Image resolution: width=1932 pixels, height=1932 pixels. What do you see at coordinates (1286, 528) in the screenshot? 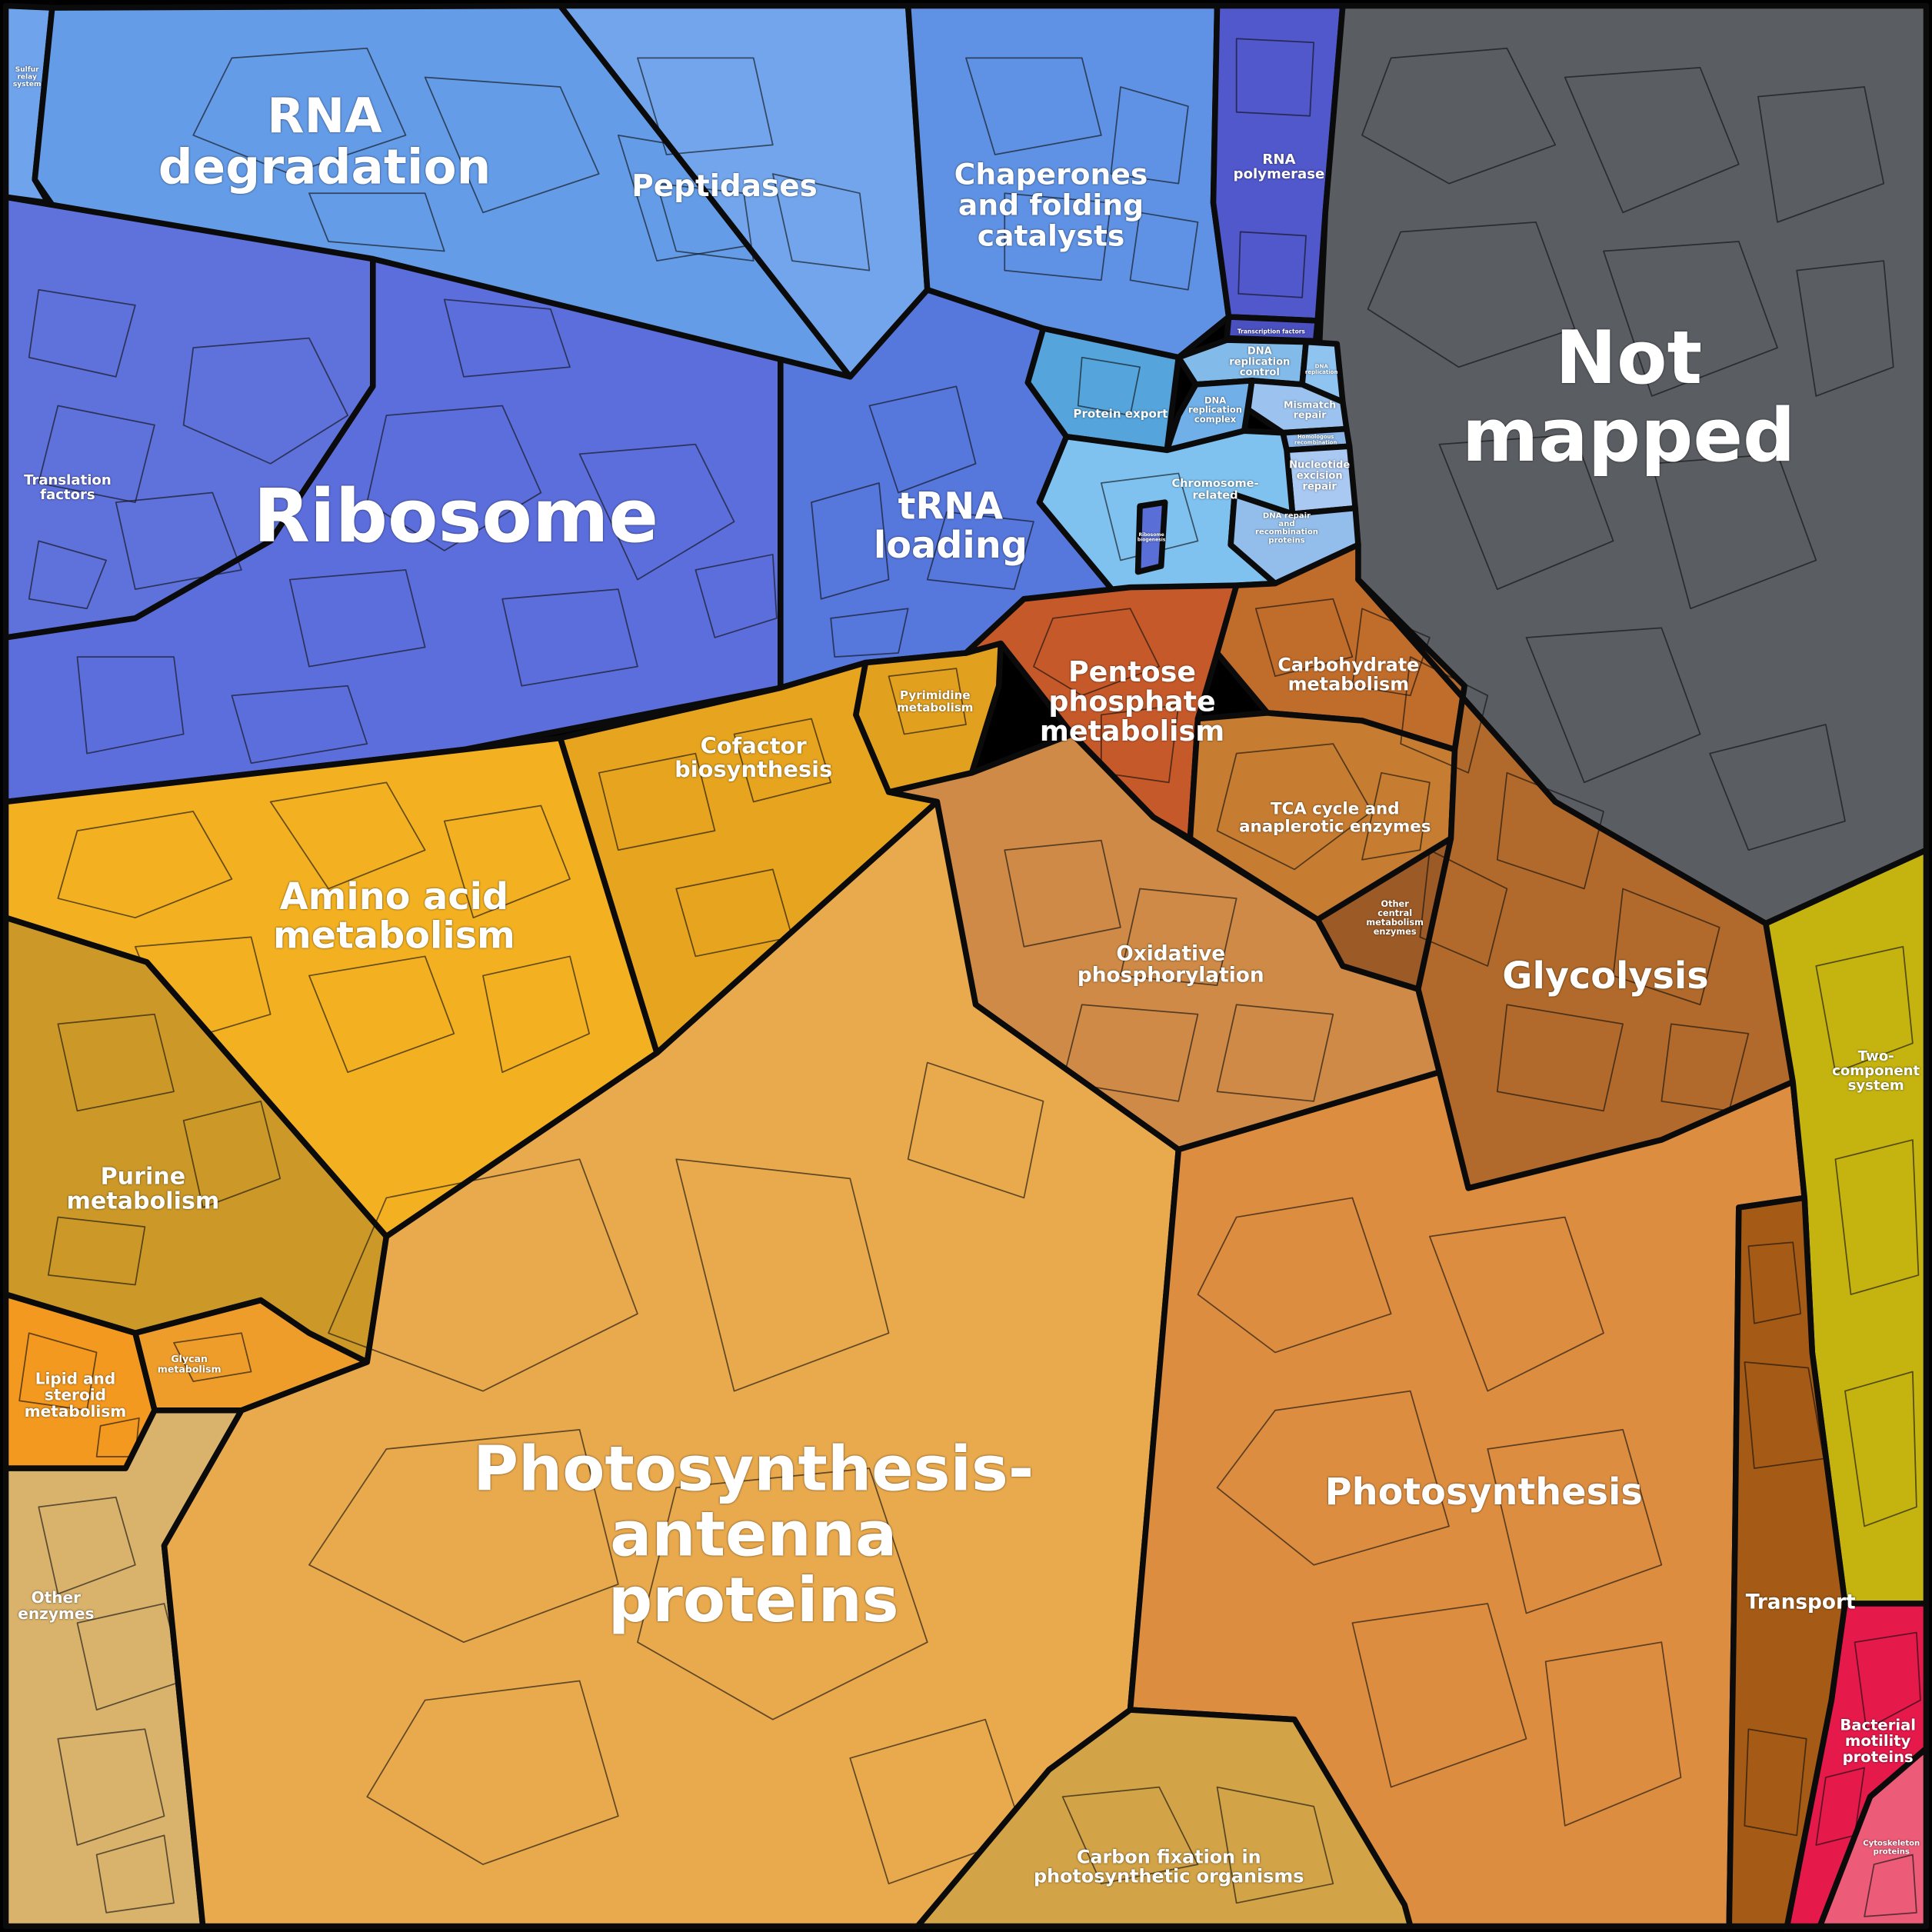
I see `label-dna-repair-recombination-proteins: DNA repairandrecombinationproteins` at bounding box center [1286, 528].